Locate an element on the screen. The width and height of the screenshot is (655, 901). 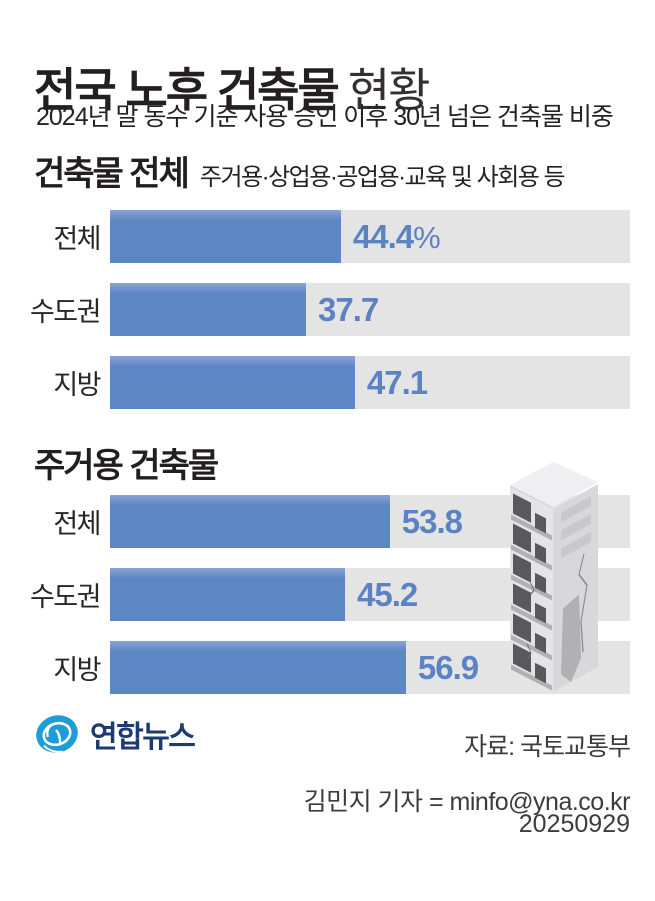
page-subtitle: 2024년 말 동수 기준 사용 승인 이후 30년 넘은 건축물 비중 is located at coordinates (325, 117).